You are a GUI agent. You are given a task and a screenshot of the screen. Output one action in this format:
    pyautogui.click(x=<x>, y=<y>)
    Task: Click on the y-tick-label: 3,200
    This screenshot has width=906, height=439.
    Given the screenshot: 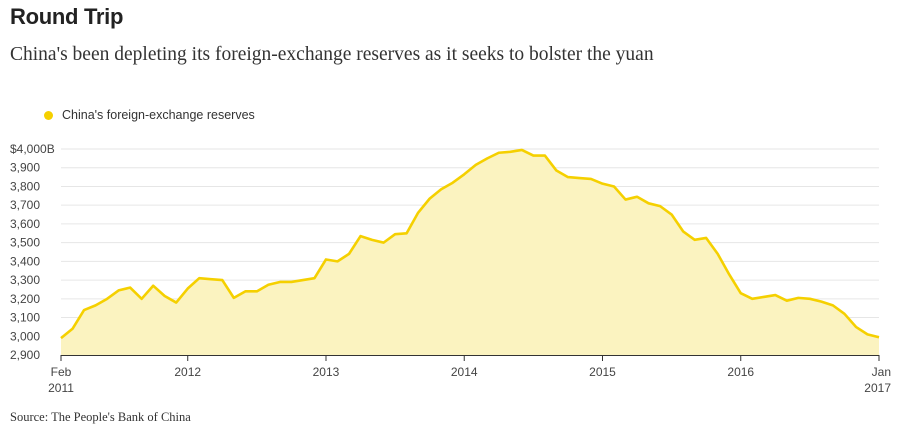 What is the action you would take?
    pyautogui.click(x=25, y=299)
    